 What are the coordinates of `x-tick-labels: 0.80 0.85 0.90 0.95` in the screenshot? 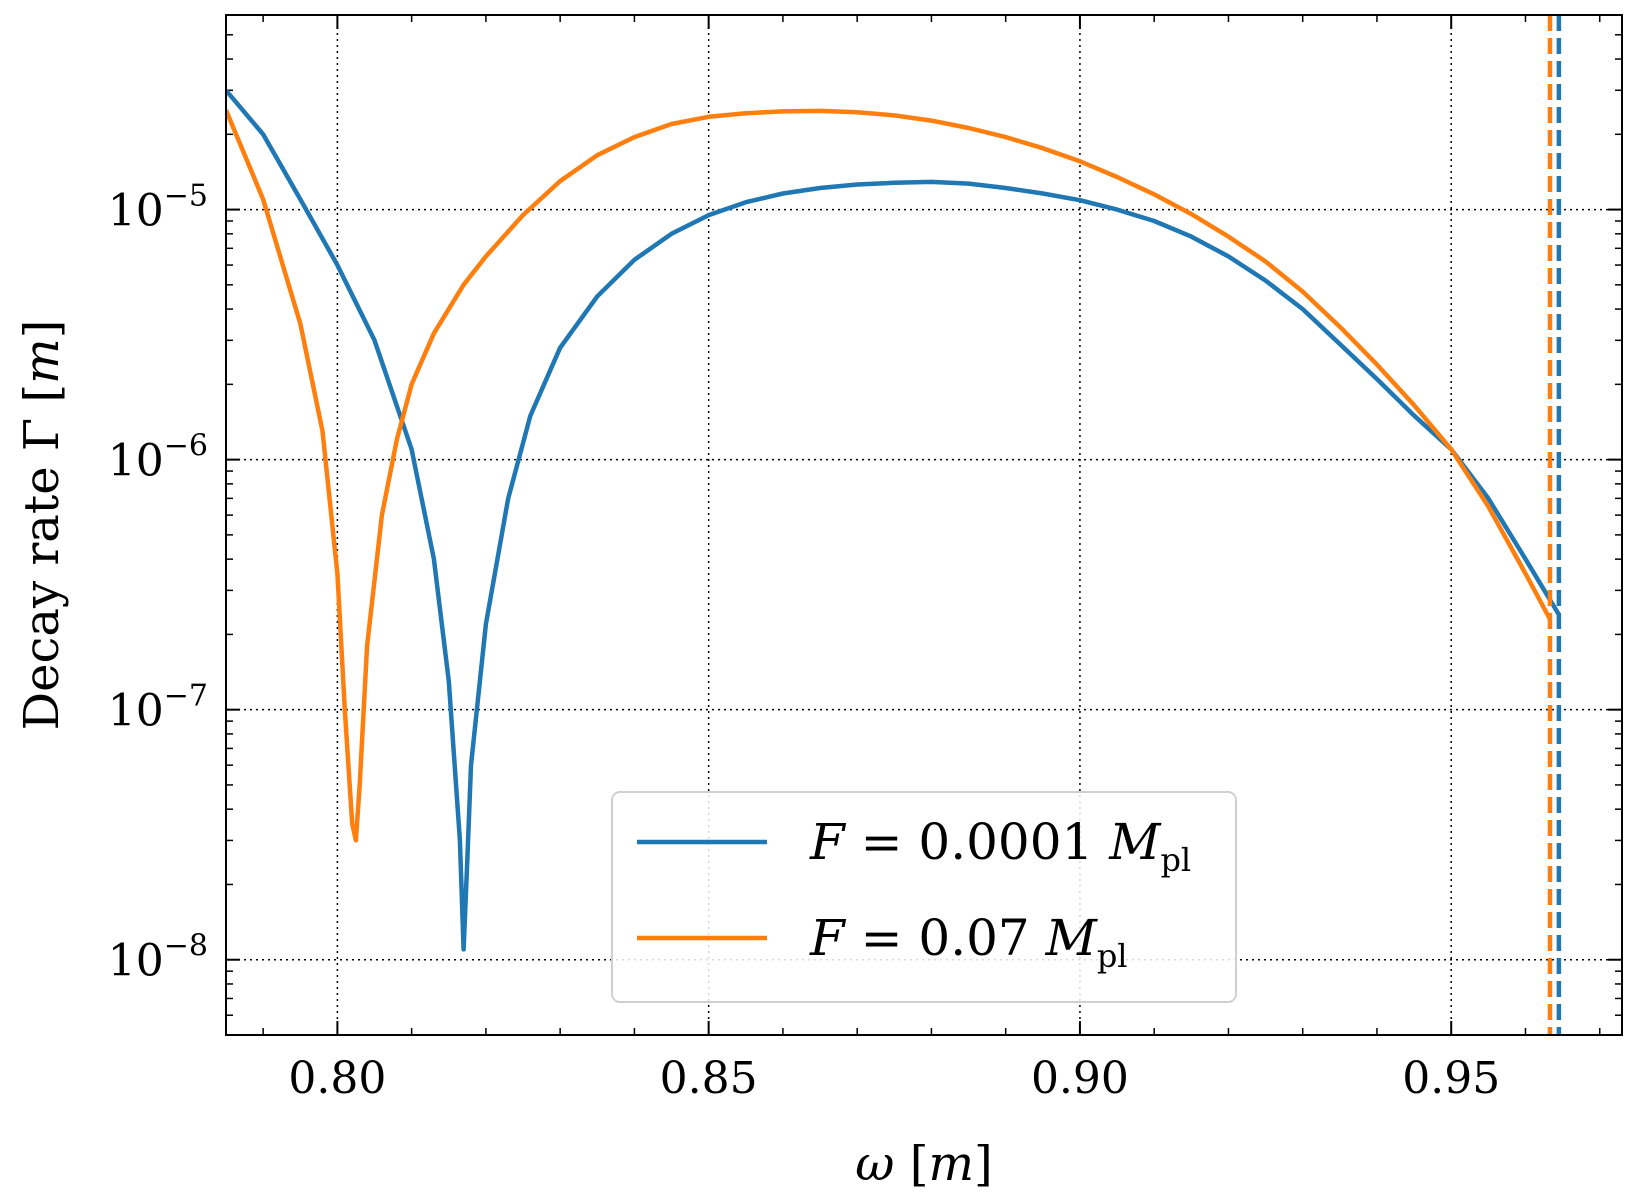 It's located at (894, 1078).